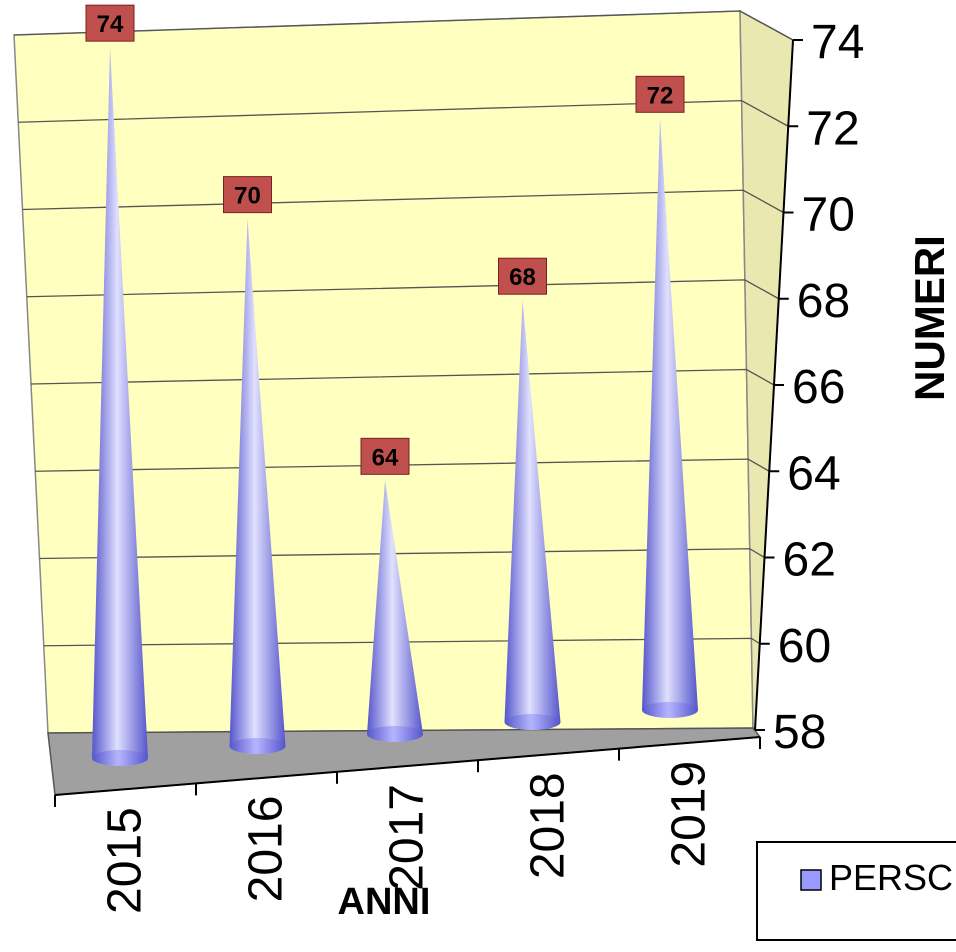  I want to click on data-label-text: 70, so click(247, 196).